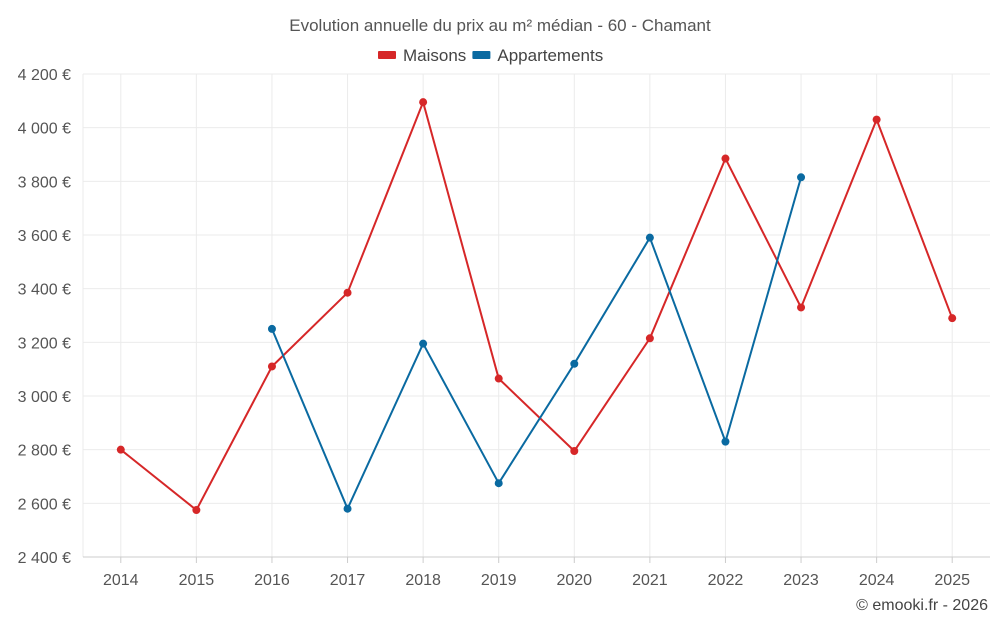  I want to click on x-tick-label: 2022, so click(726, 580).